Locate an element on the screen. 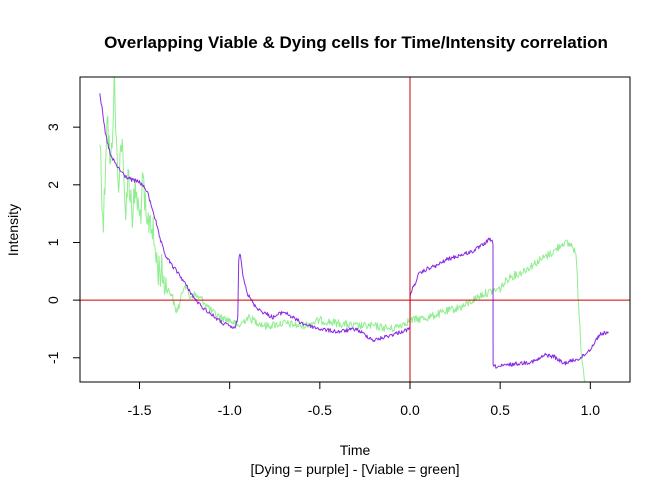 The image size is (672, 480). x-tick-label: -1.5 is located at coordinates (139, 410).